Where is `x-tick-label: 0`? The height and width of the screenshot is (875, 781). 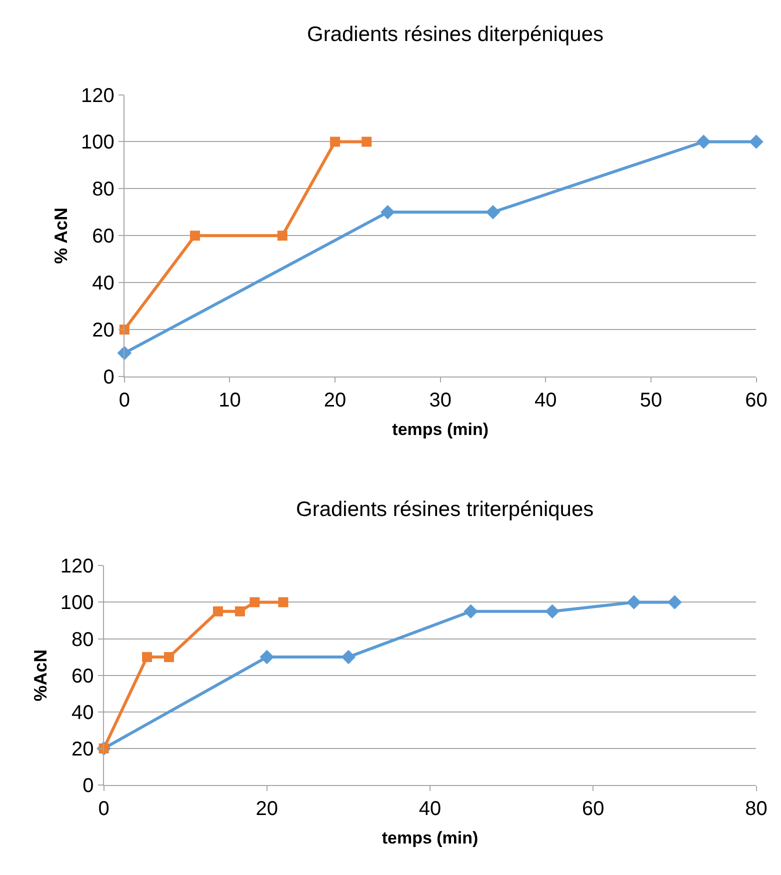 x-tick-label: 0 is located at coordinates (124, 401).